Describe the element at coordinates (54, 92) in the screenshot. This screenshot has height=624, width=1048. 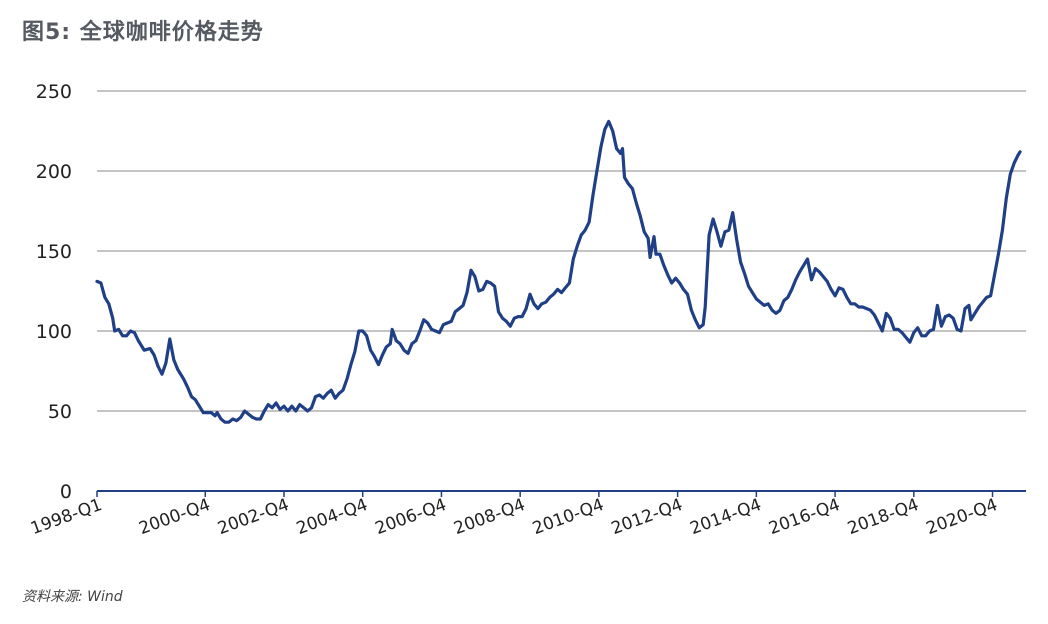
I see `y-tick-label: 250` at that location.